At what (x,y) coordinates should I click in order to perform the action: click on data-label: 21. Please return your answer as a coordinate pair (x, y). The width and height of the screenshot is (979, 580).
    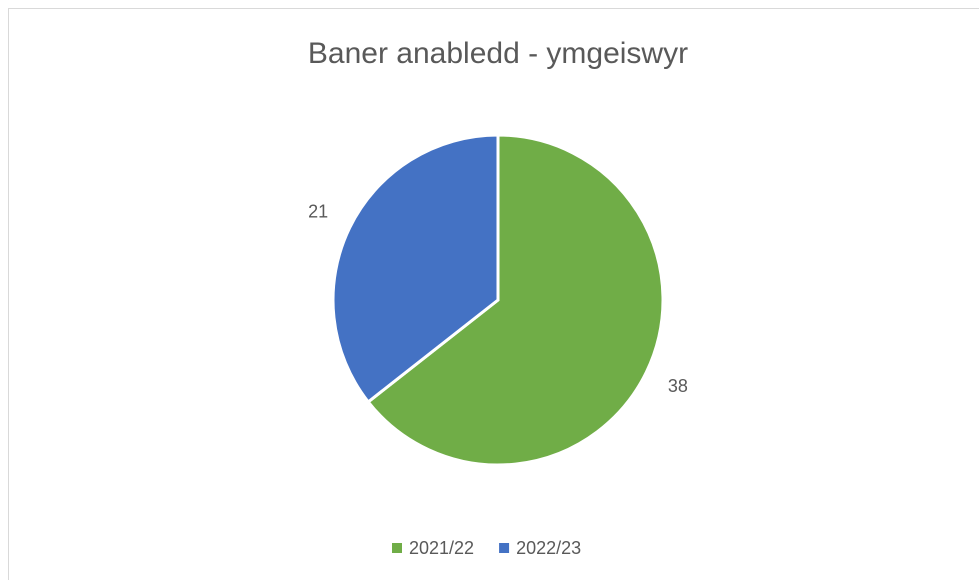
    Looking at the image, I should click on (318, 211).